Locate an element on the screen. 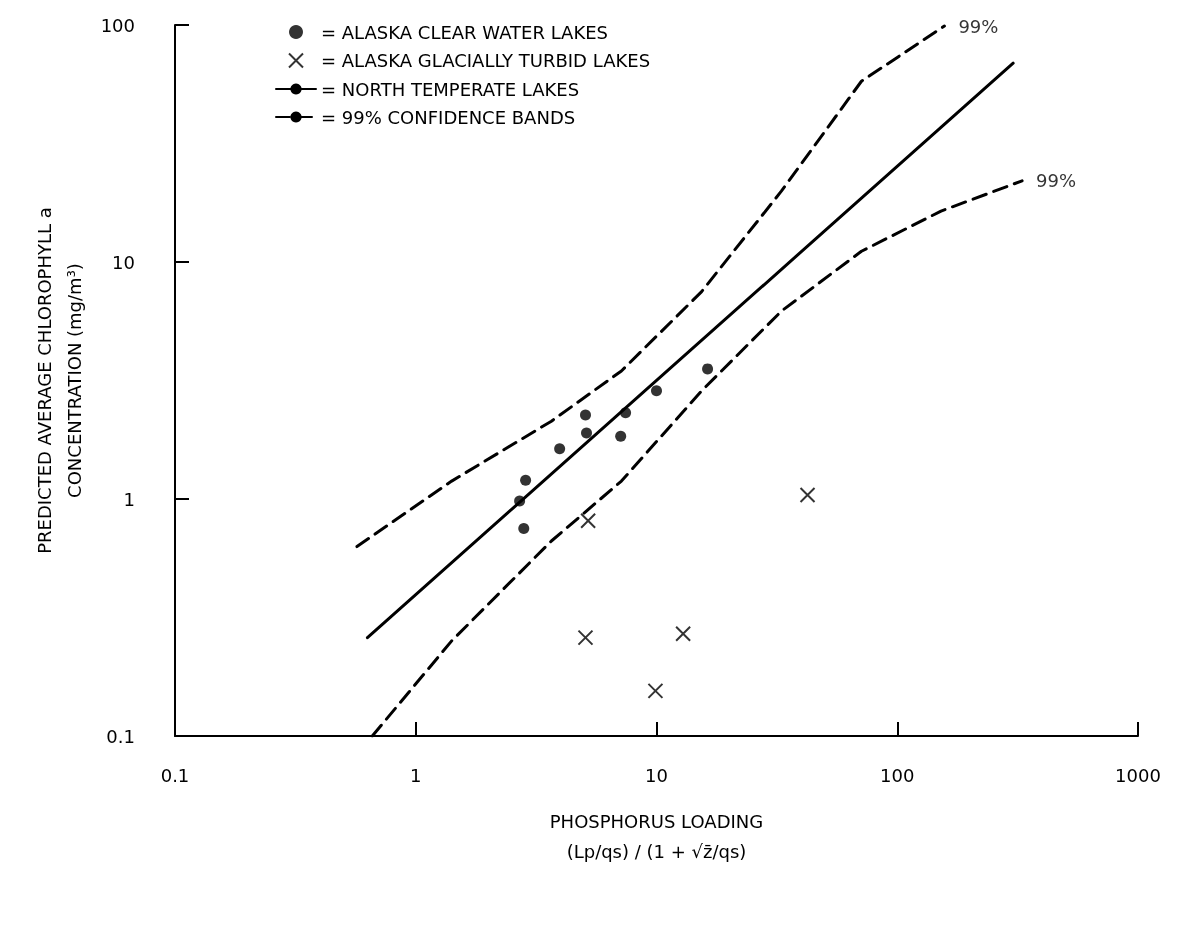  x-tick-label: 100 is located at coordinates (897, 775).